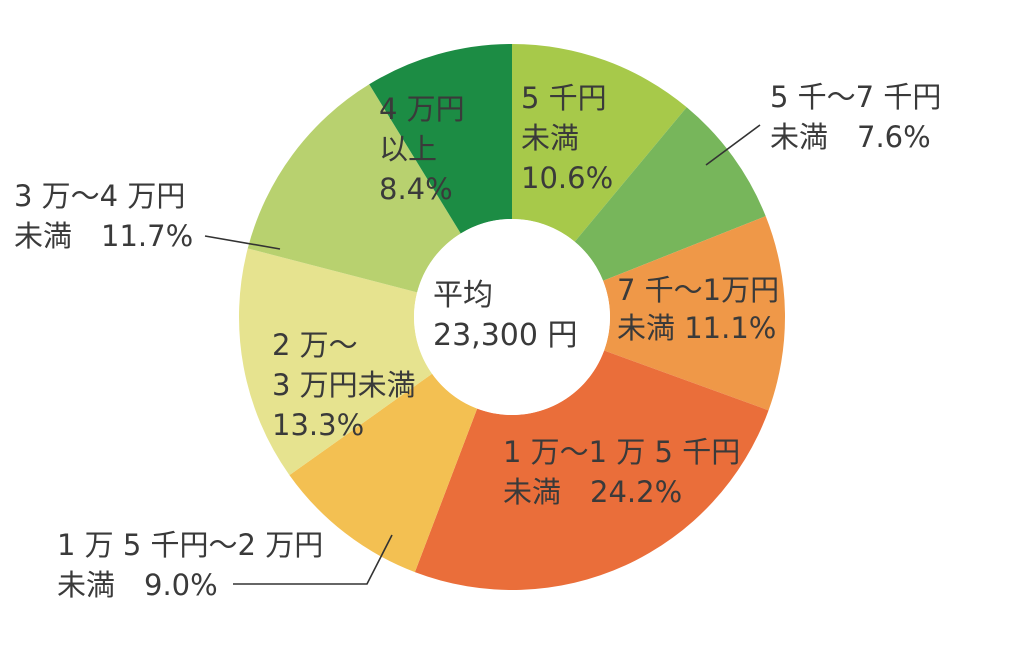  I want to click on slice-label-2-line-1: 未満 11.1%, so click(696, 328).